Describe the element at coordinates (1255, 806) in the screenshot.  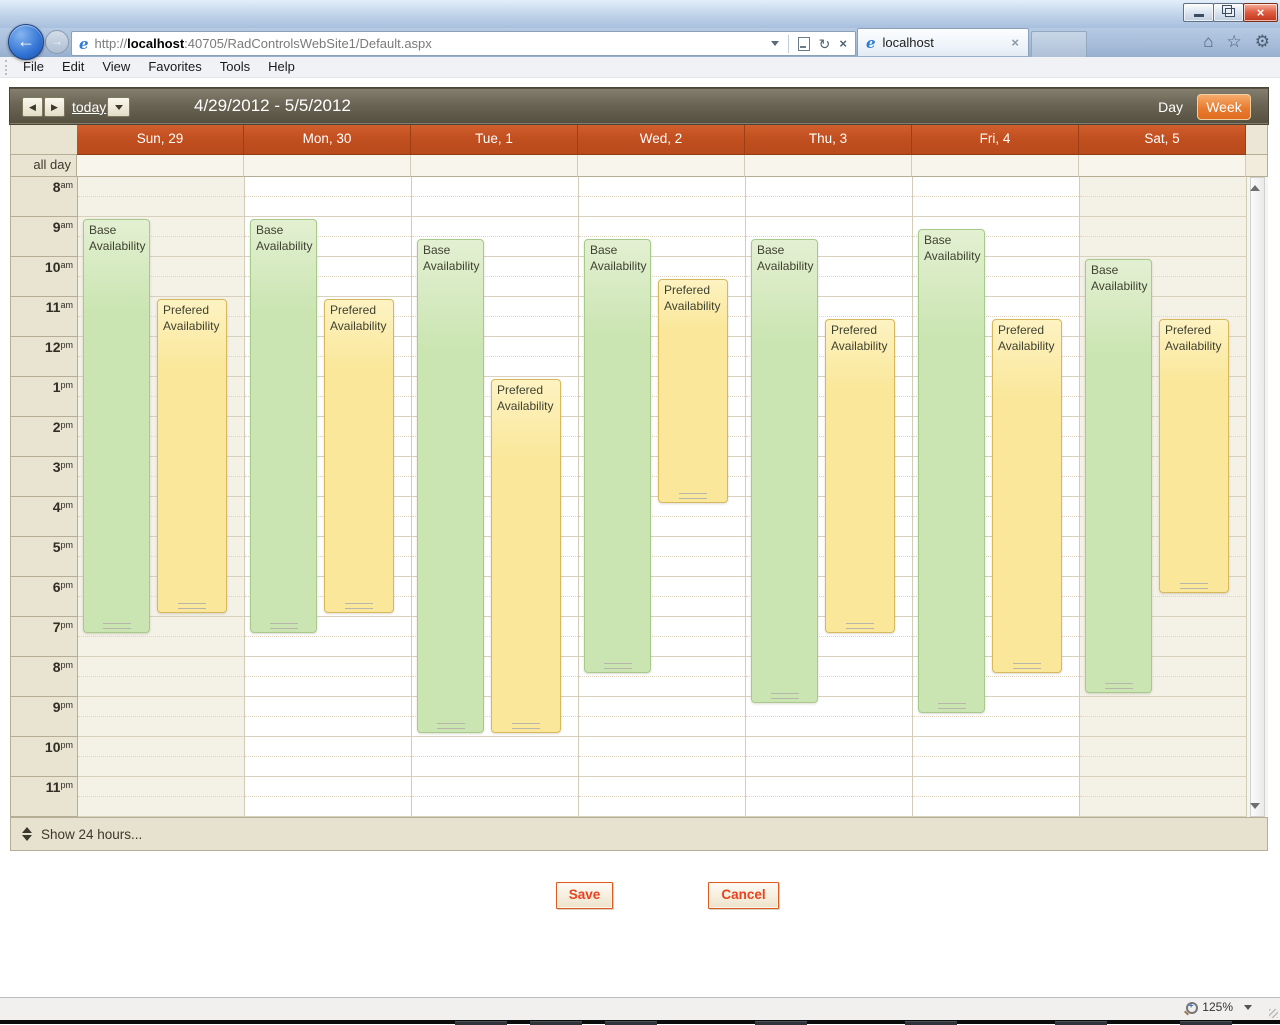
I see `scroll-down-icon` at that location.